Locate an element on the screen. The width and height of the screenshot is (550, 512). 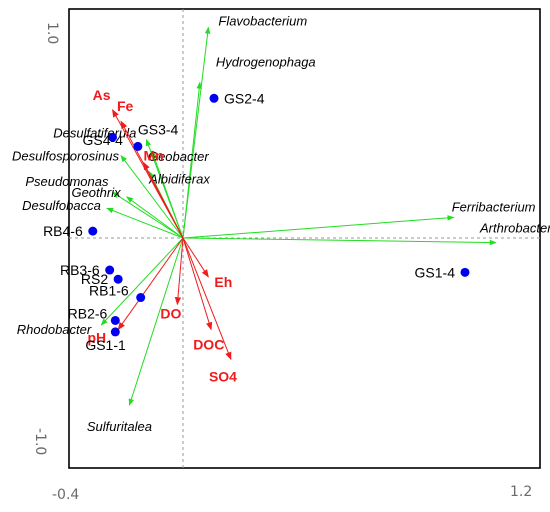
species-label-ferribacterium: Ferribacterium is located at coordinates (494, 206).